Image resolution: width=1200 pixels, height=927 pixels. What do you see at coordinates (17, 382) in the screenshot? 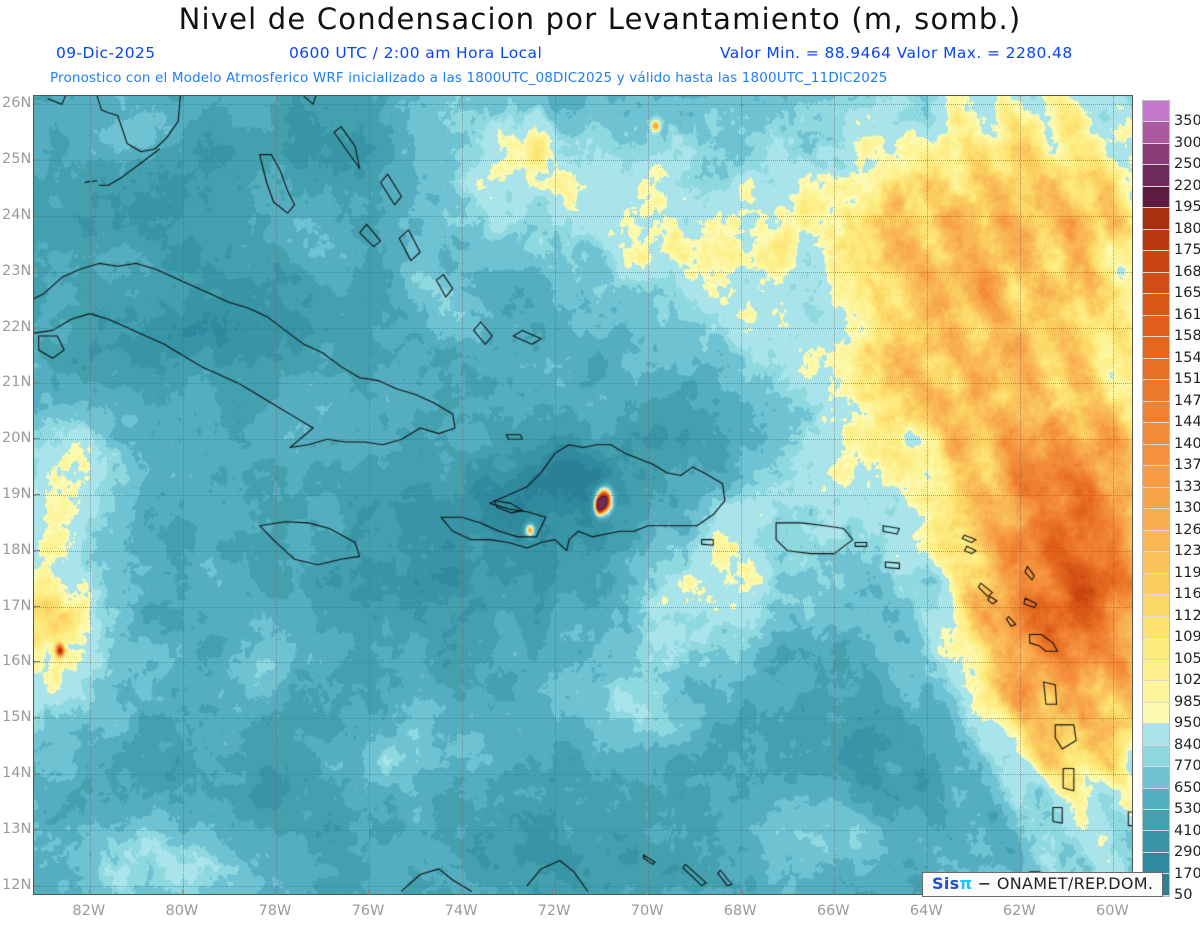
I see `y-axis-tick-label: 21N` at bounding box center [17, 382].